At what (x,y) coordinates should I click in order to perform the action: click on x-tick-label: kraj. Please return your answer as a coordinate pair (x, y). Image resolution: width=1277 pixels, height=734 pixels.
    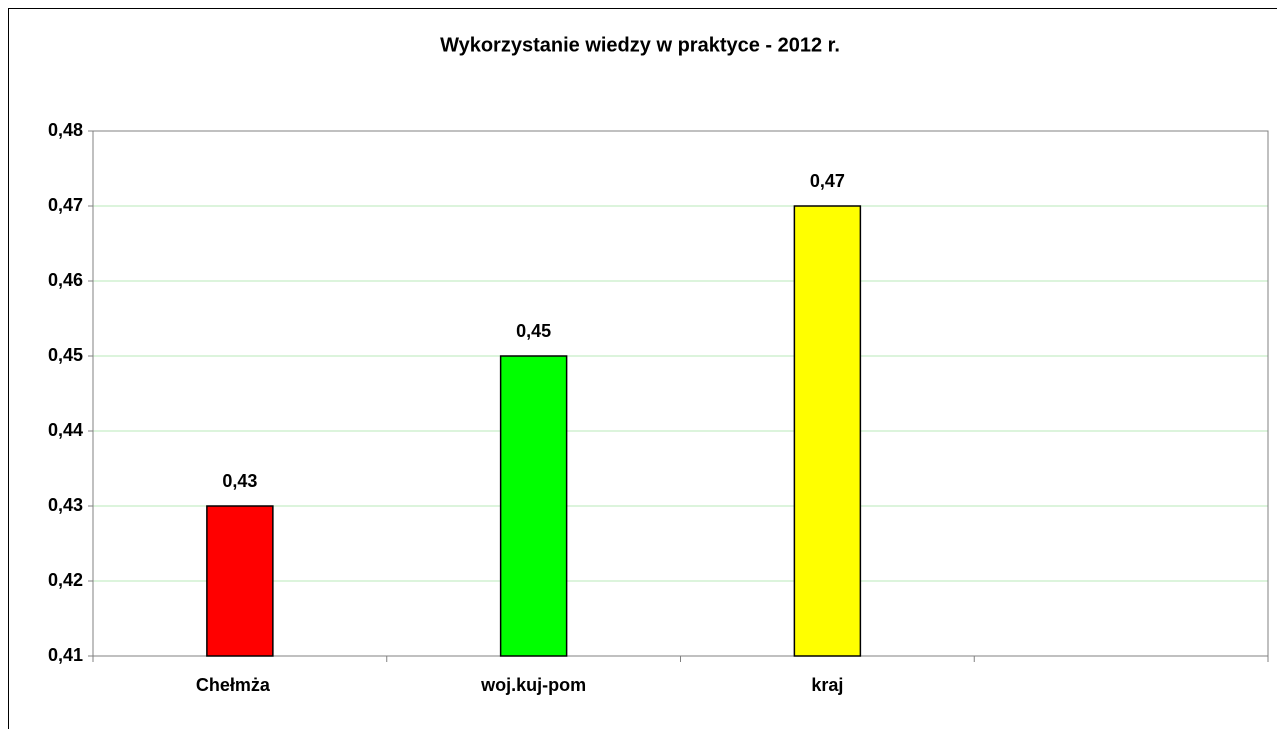
    Looking at the image, I should click on (827, 685).